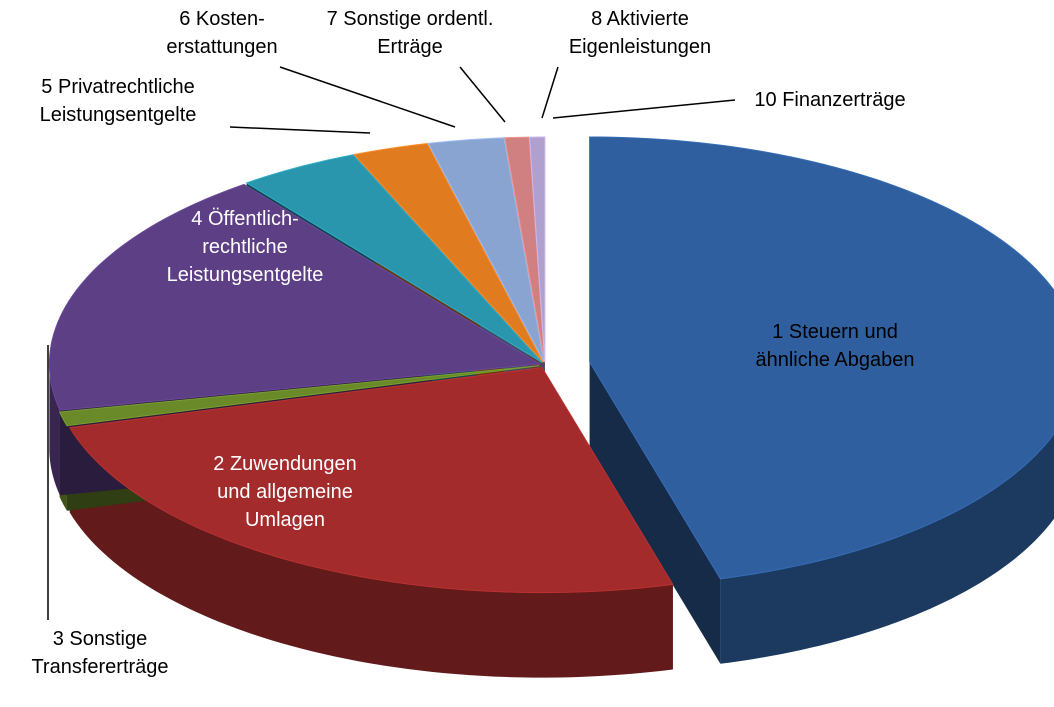 This screenshot has height=707, width=1054. I want to click on slice-side, so click(655, 512).